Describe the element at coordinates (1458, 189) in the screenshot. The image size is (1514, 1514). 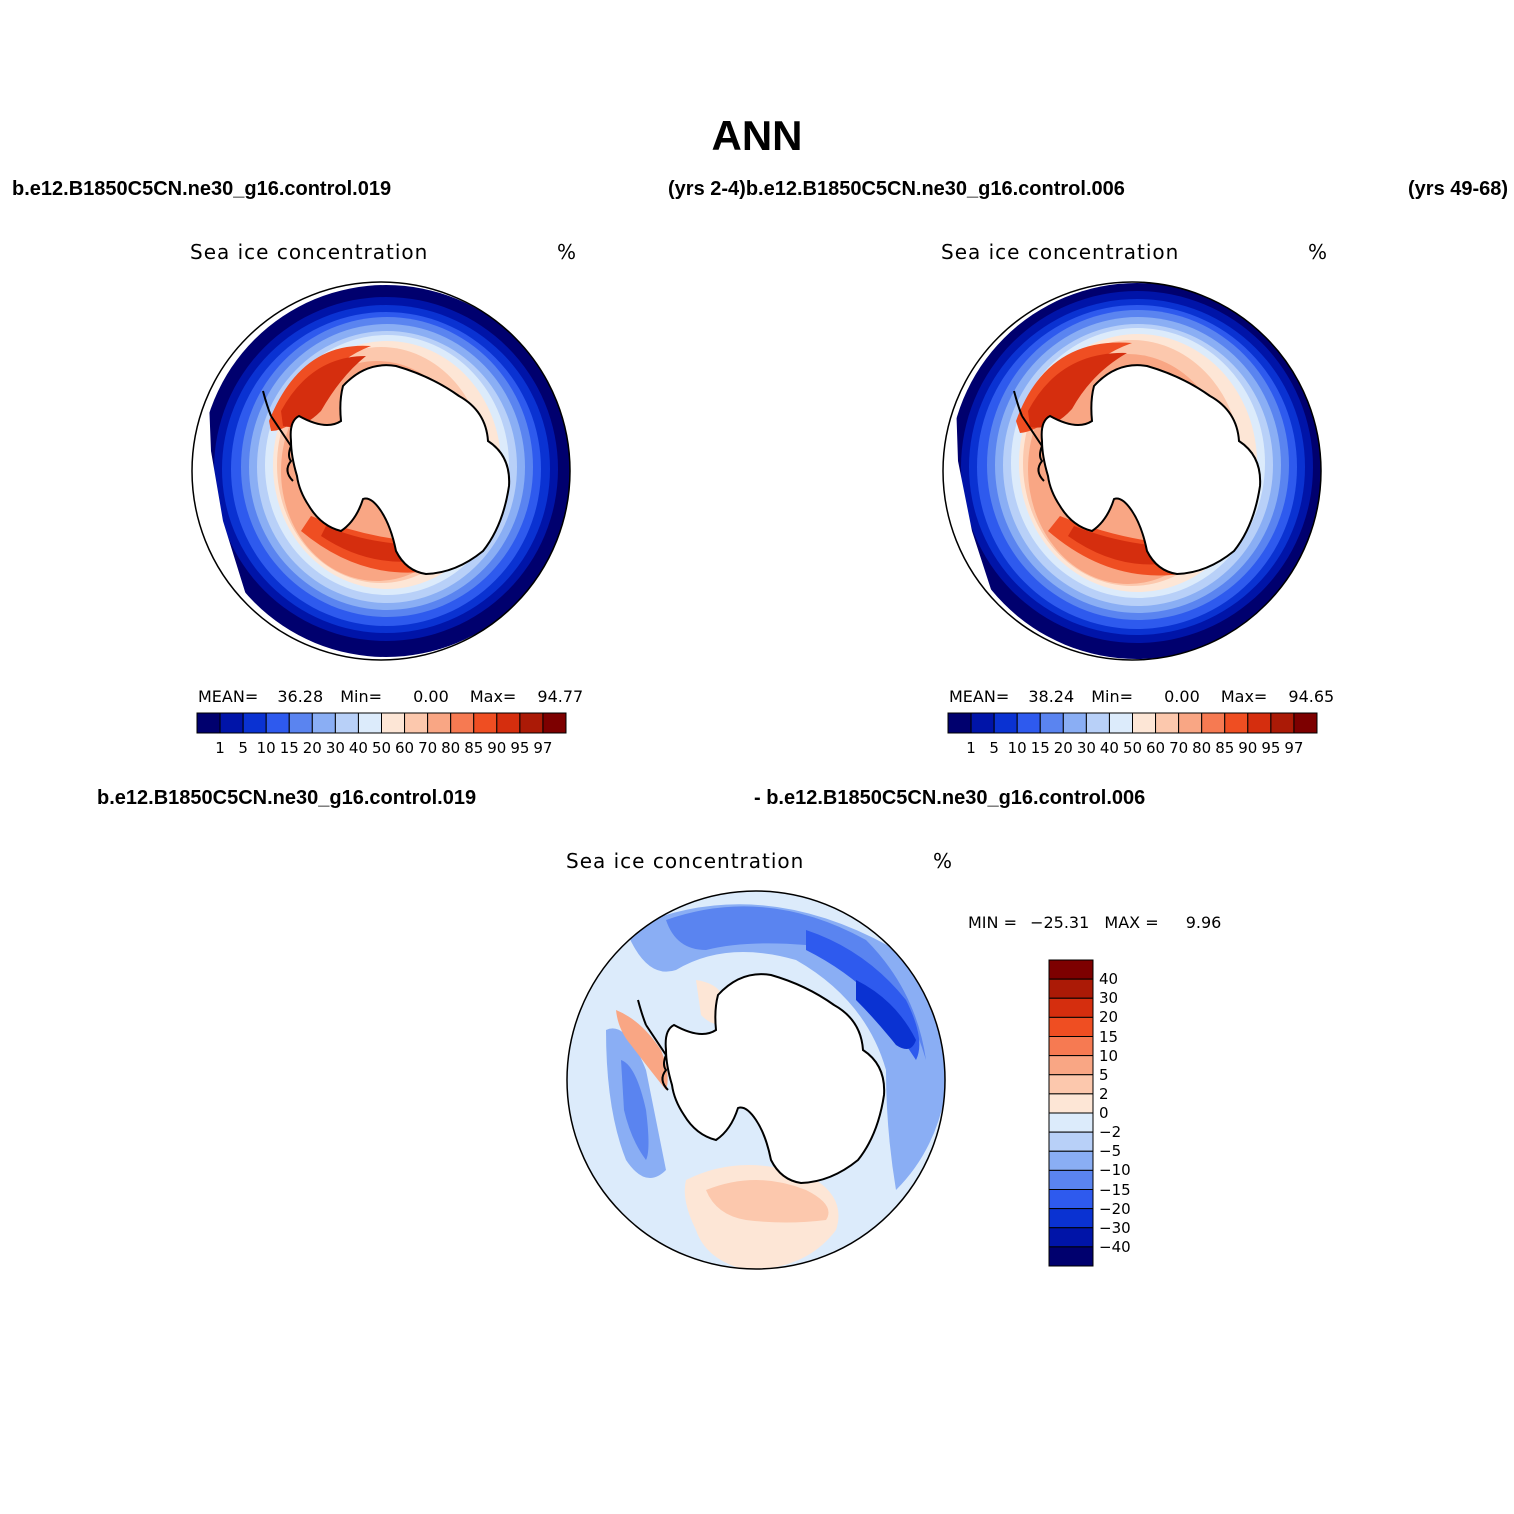
I see `run-label-top-right: (yrs 49-68)` at that location.